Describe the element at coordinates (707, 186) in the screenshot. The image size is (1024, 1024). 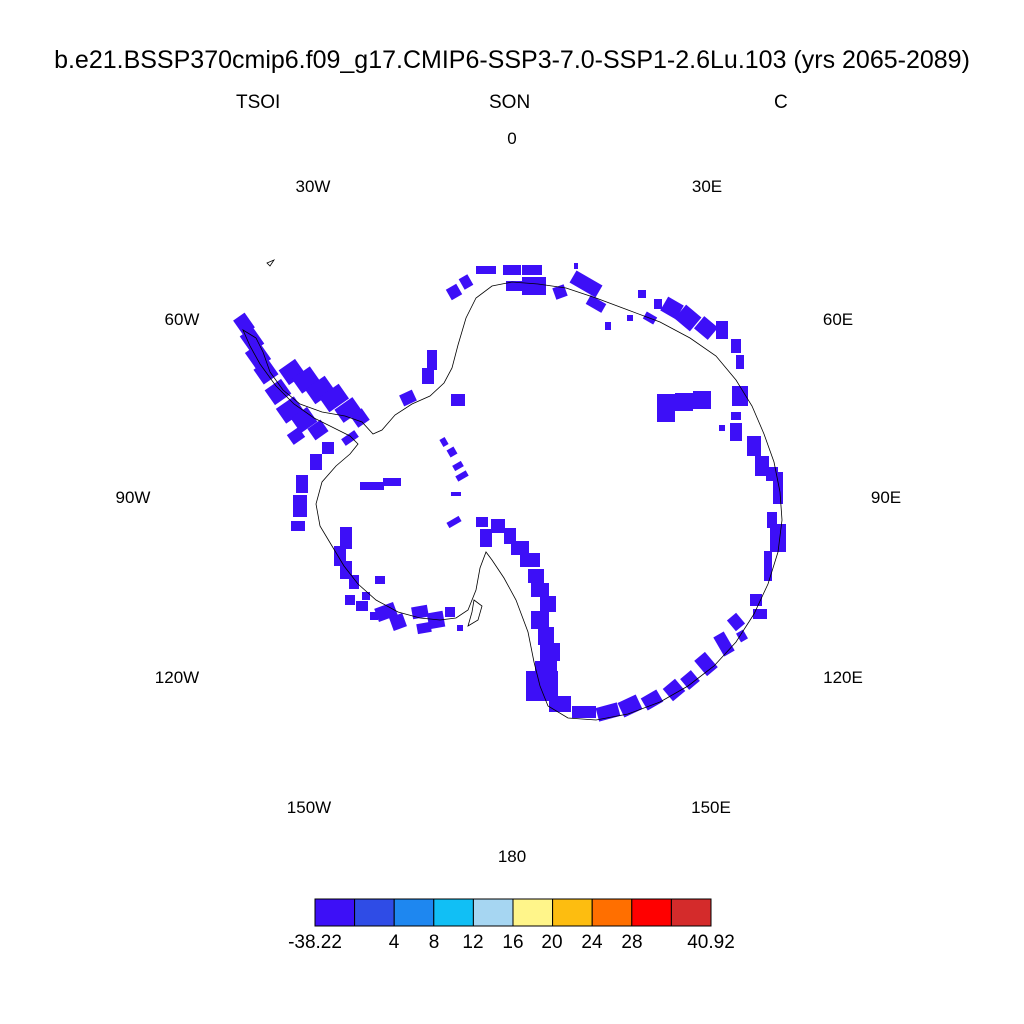
I see `lon-label-30e: 30E` at that location.